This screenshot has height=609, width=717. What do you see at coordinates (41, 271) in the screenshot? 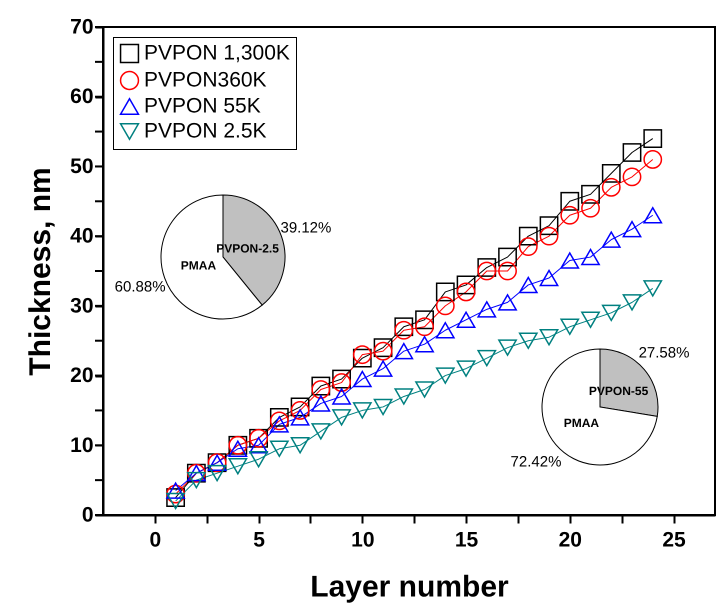
I see `y-axis-title: Thickness, nm` at bounding box center [41, 271].